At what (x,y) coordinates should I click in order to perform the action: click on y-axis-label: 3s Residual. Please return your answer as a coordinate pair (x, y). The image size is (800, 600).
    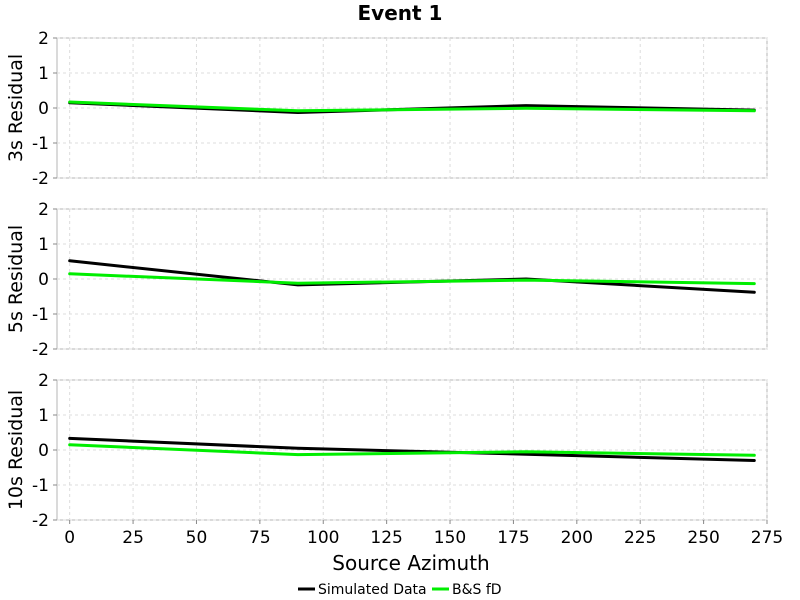
    Looking at the image, I should click on (16, 108).